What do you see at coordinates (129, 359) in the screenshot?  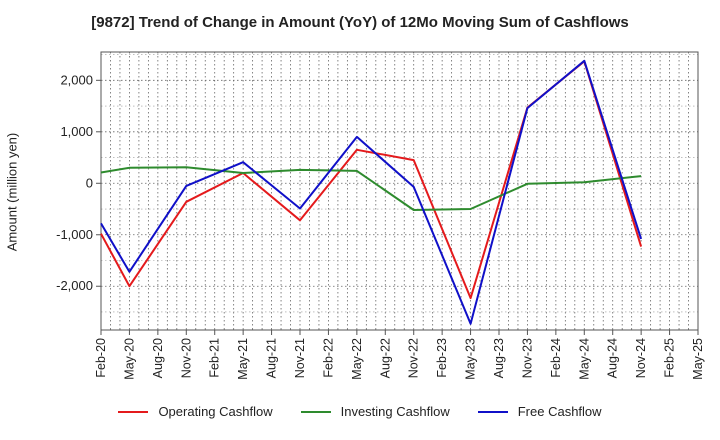 I see `x-tick-label: May-20` at bounding box center [129, 359].